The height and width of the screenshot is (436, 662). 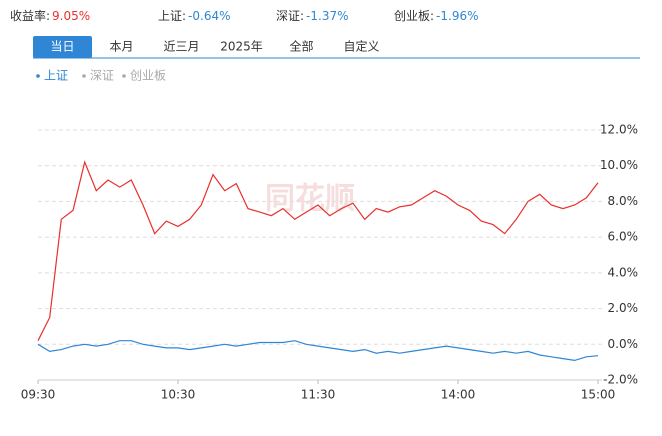 I want to click on y-tick-label: 2.0%, so click(x=623, y=308).